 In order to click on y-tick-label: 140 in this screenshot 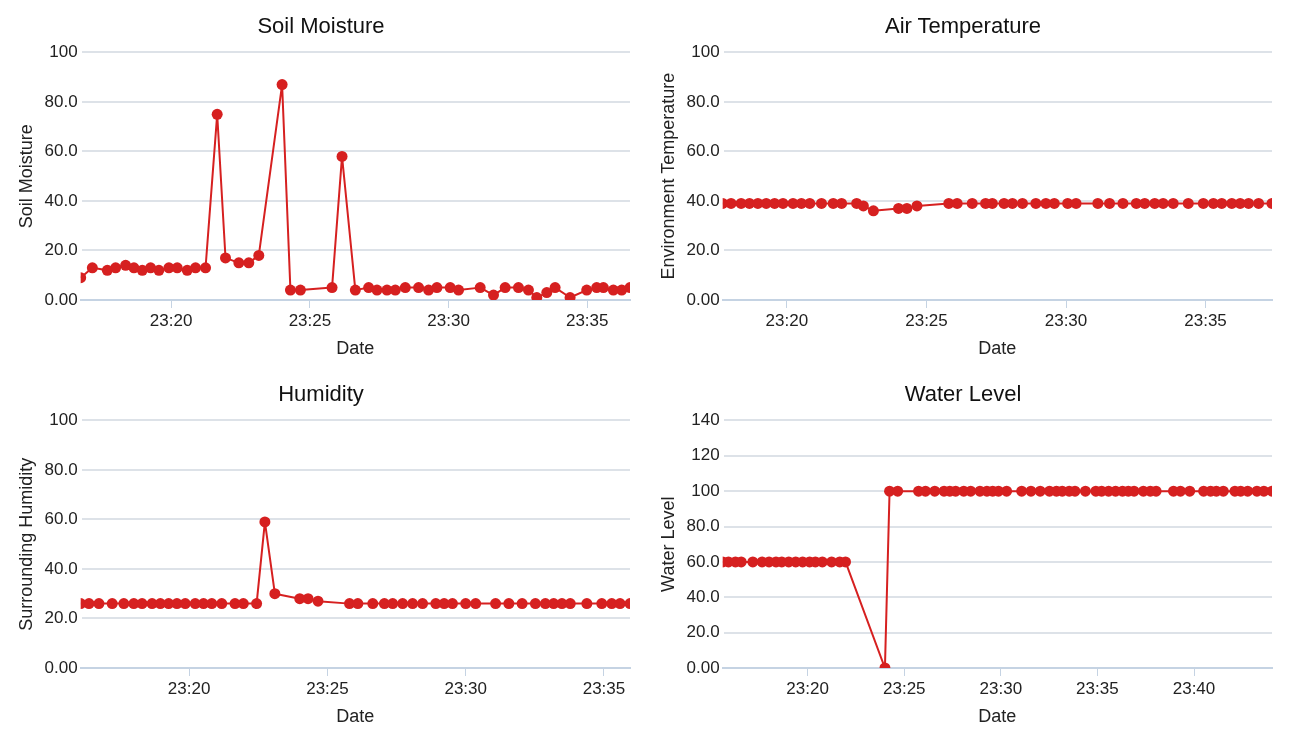, I will do `click(705, 420)`.